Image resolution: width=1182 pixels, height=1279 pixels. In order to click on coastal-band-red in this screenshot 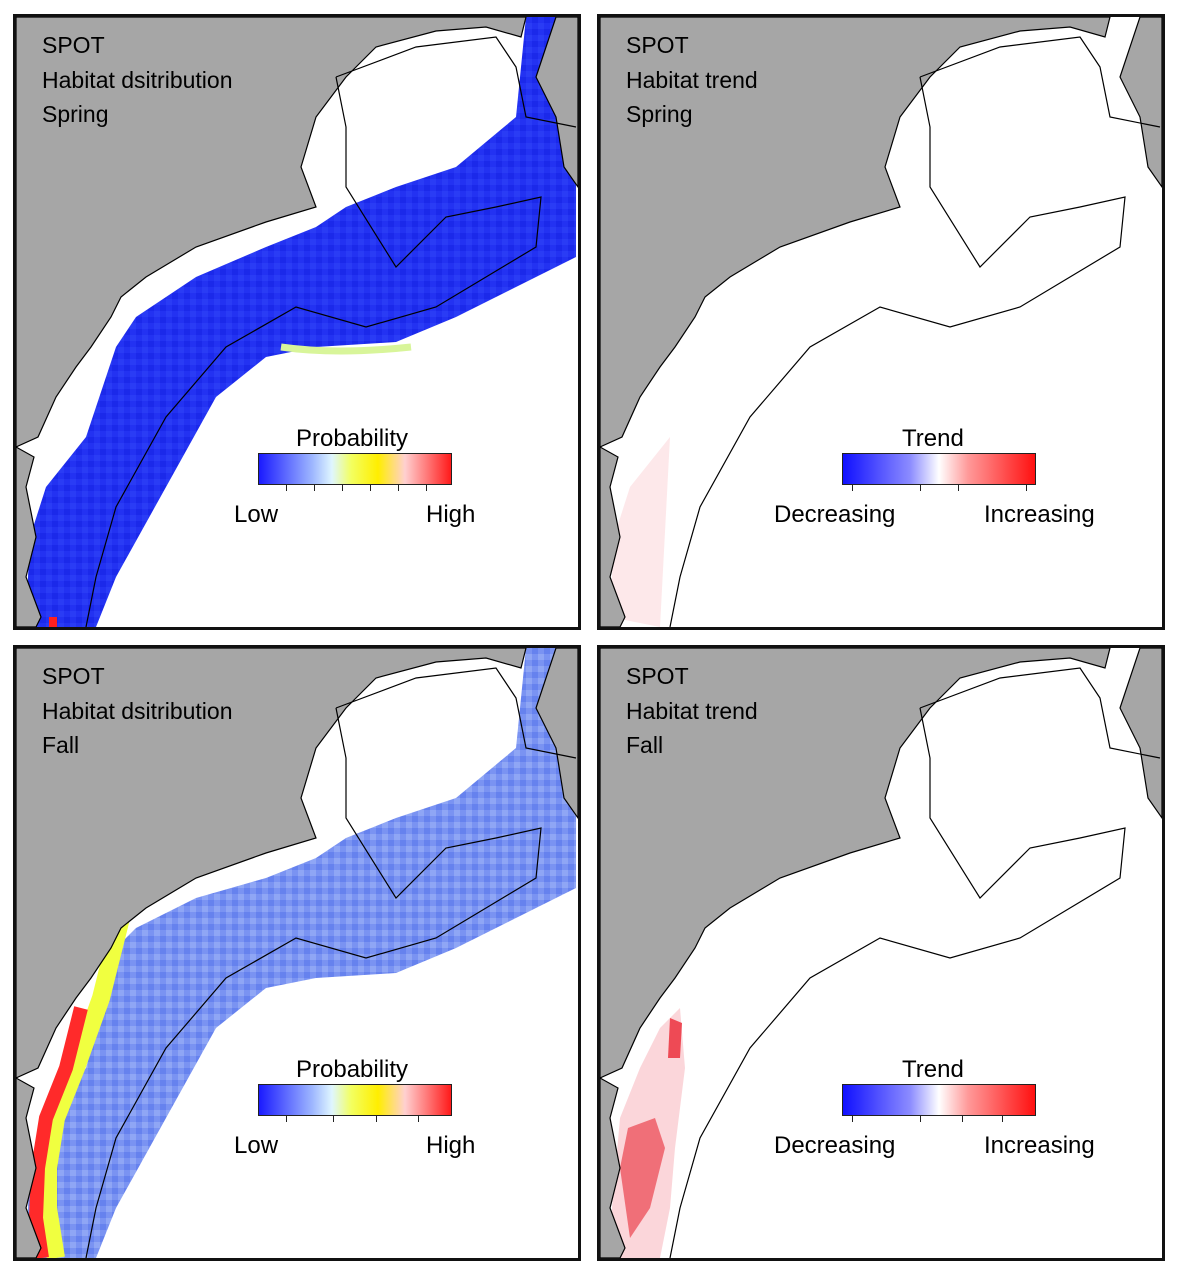, I will do `click(58, 1132)`.